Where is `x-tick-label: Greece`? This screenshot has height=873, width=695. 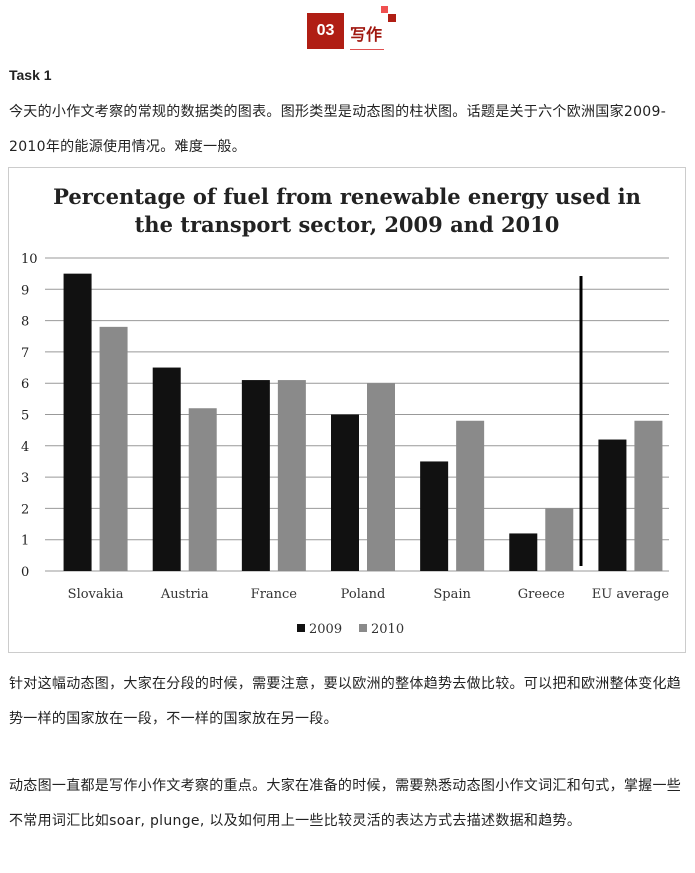 x-tick-label: Greece is located at coordinates (541, 594).